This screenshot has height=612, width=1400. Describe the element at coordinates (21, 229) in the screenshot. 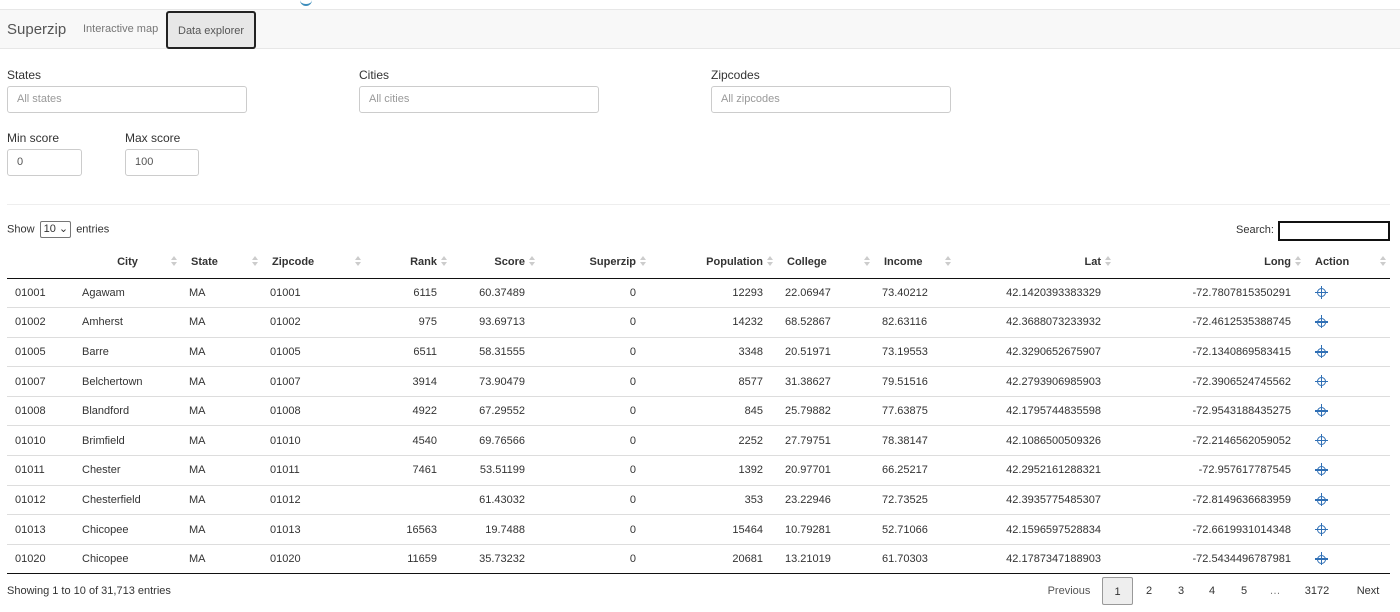

I see `show-prefix: Show` at that location.